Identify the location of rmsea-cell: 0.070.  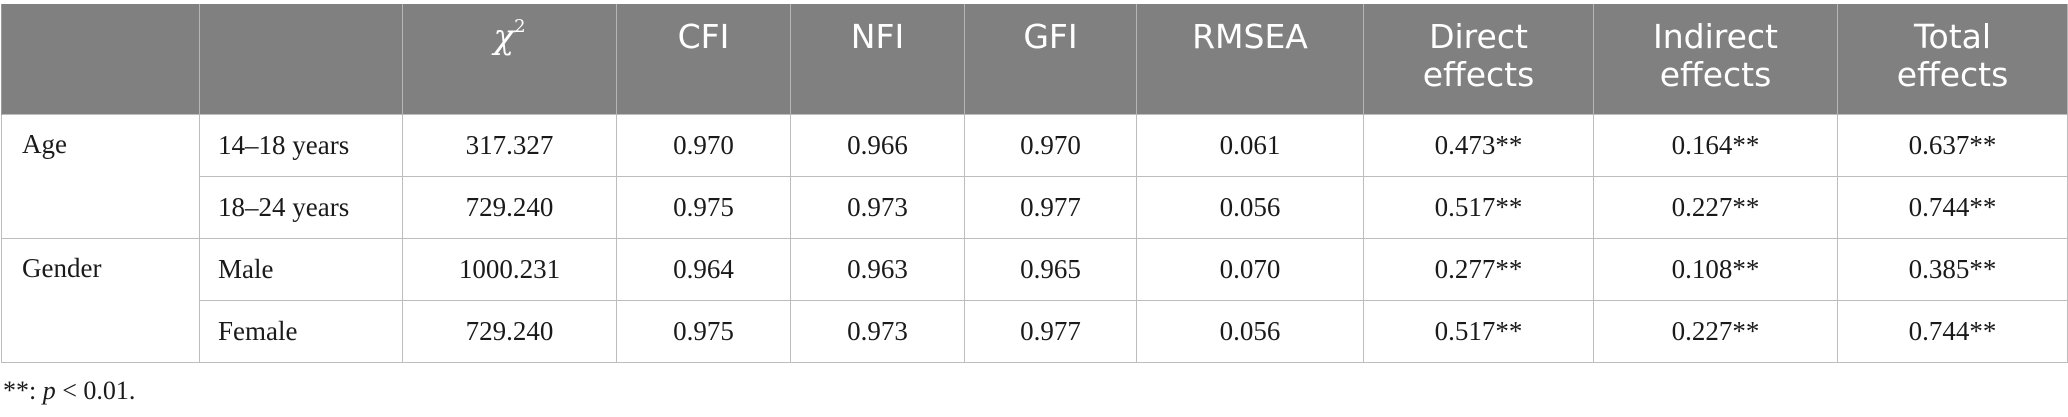
(1250, 269).